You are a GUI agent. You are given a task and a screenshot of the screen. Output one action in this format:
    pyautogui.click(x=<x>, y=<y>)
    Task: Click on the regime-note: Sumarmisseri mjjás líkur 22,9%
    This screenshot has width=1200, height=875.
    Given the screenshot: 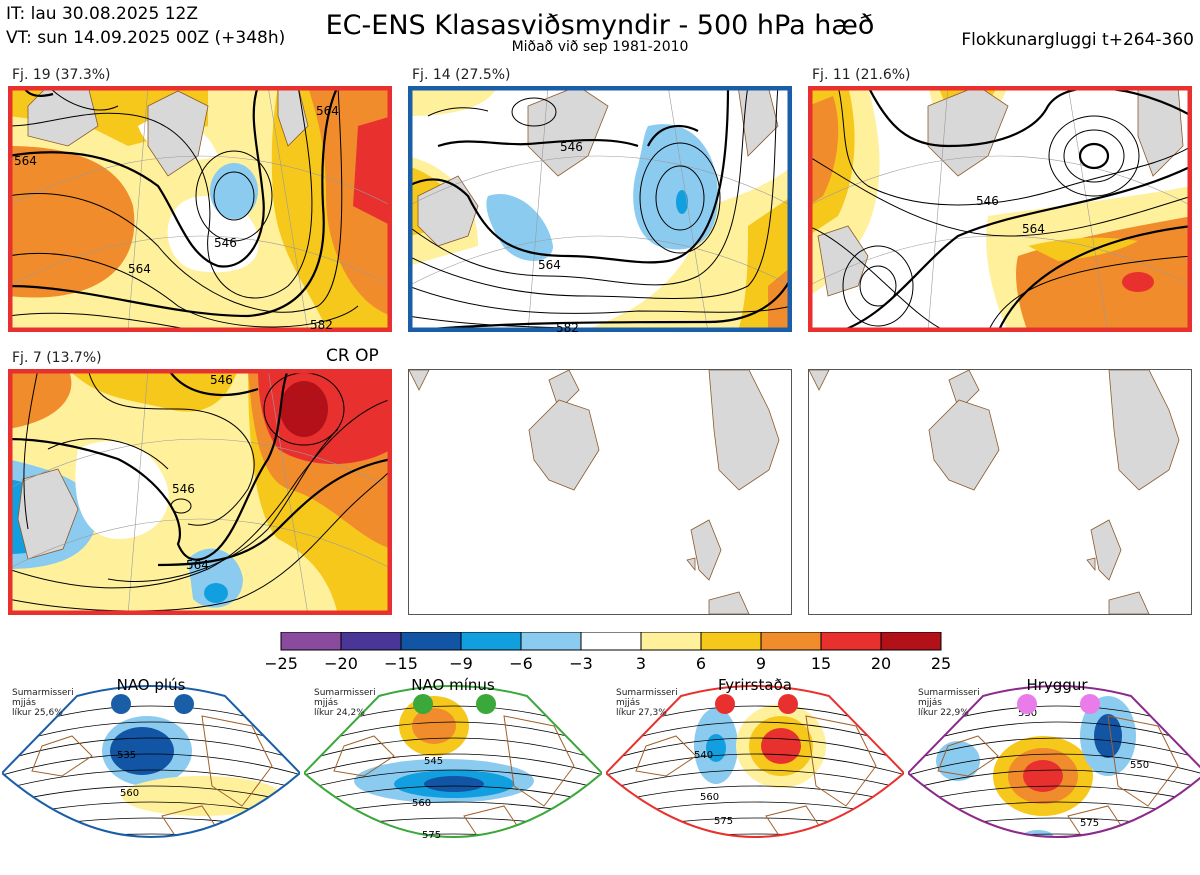 What is the action you would take?
    pyautogui.click(x=949, y=703)
    